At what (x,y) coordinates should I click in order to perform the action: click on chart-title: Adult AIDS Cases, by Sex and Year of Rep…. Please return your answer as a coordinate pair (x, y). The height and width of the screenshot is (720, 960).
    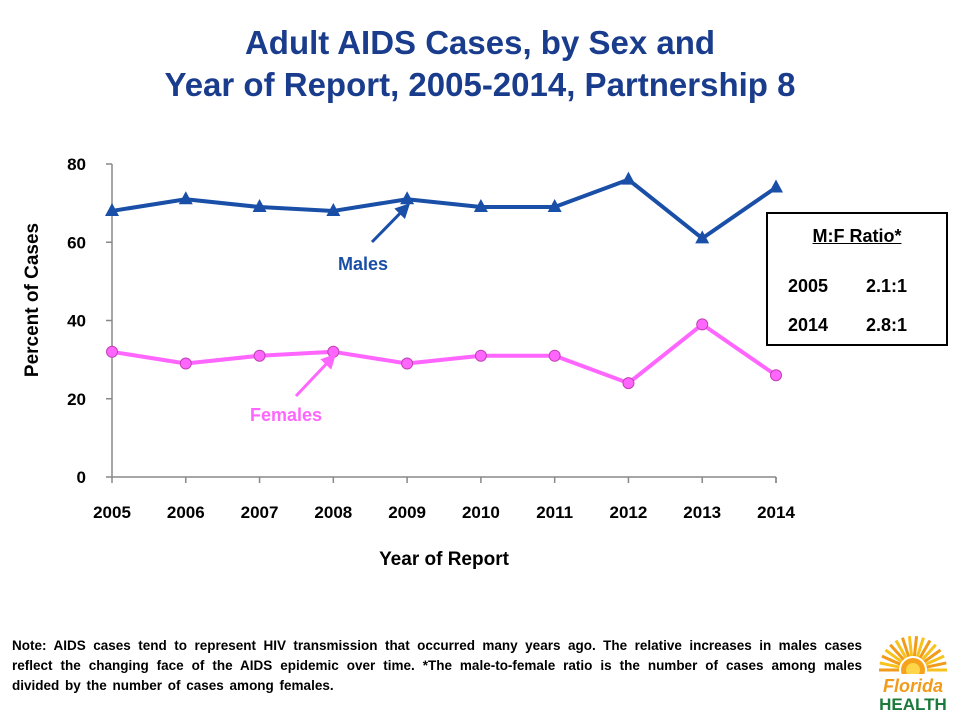
    Looking at the image, I should click on (480, 64).